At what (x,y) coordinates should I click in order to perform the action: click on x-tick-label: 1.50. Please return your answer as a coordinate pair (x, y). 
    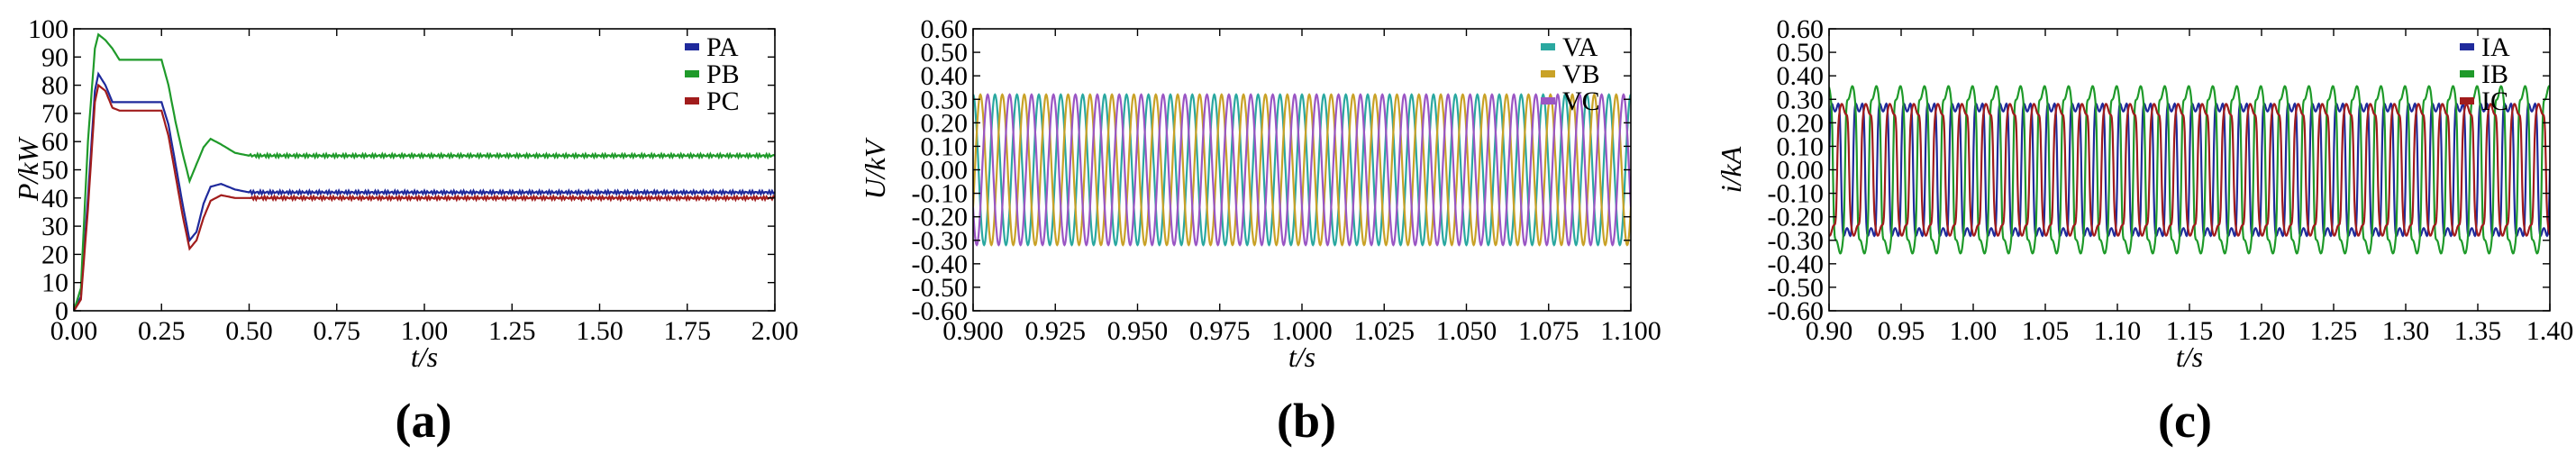
    Looking at the image, I should click on (600, 331).